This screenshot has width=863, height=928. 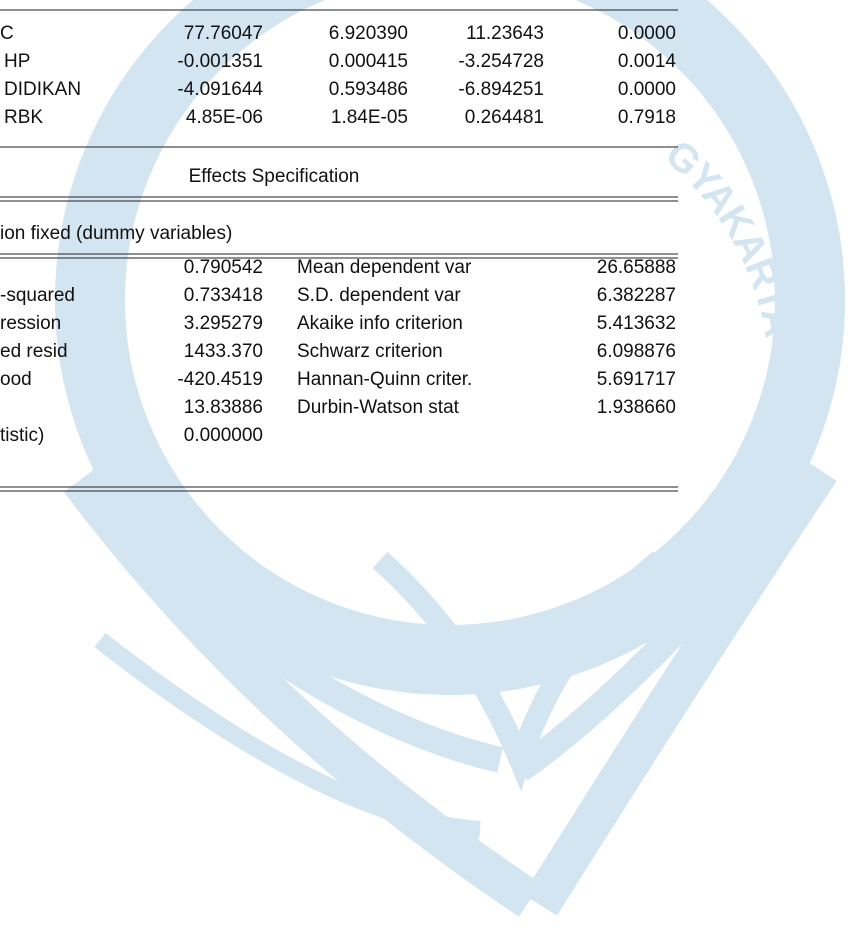 What do you see at coordinates (274, 176) in the screenshot?
I see `effects-heading: Effects Specification` at bounding box center [274, 176].